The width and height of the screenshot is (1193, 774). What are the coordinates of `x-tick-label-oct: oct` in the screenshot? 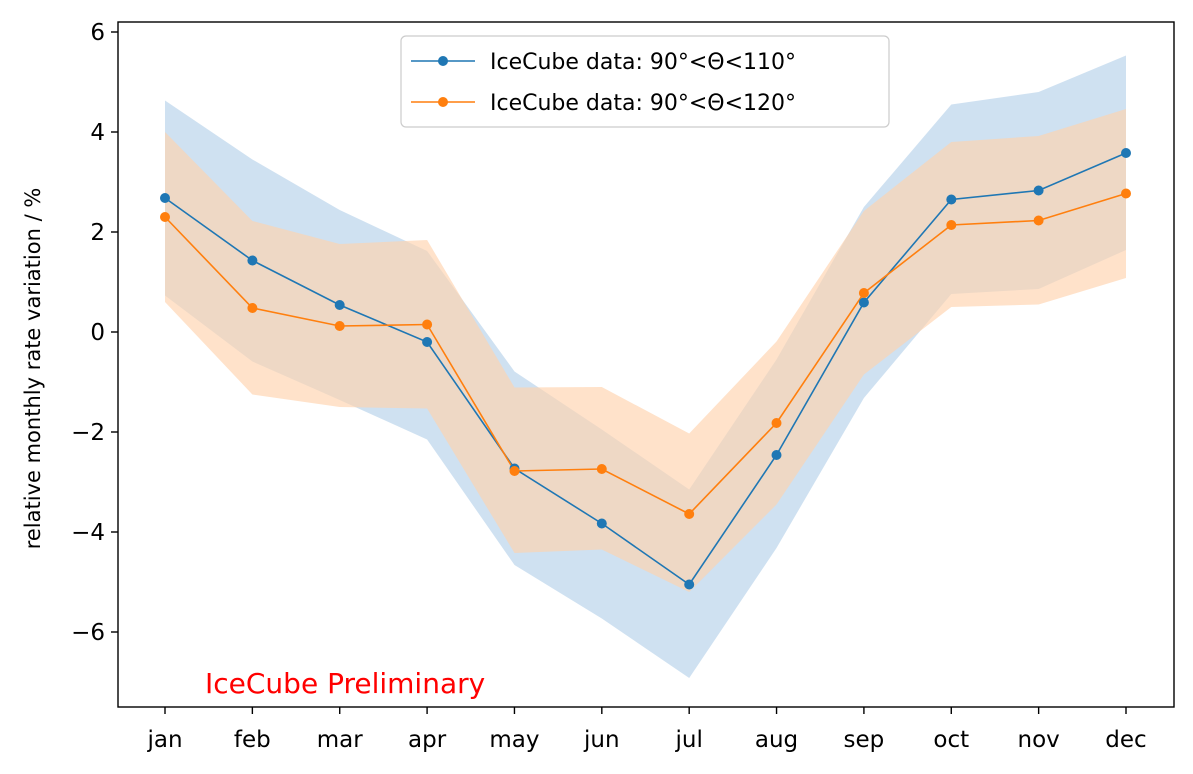 It's located at (951, 740).